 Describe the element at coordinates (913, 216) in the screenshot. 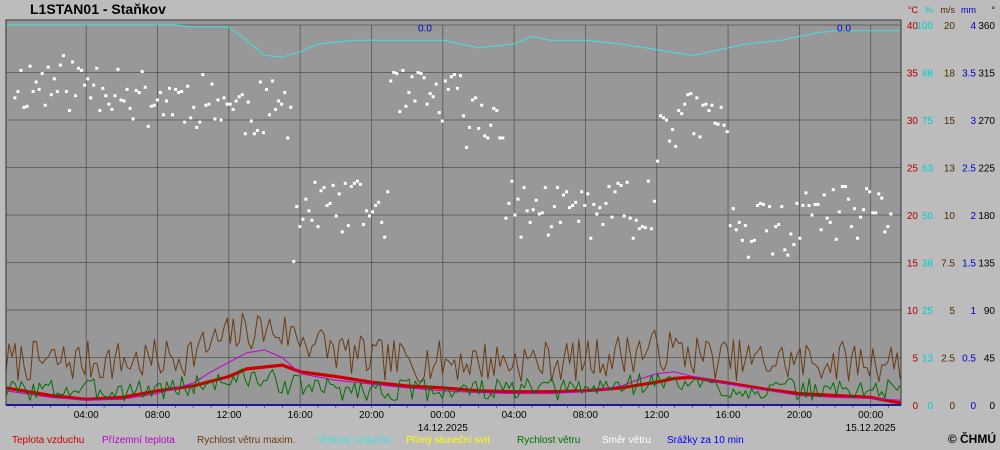

I see `y-tick-label: 20` at that location.